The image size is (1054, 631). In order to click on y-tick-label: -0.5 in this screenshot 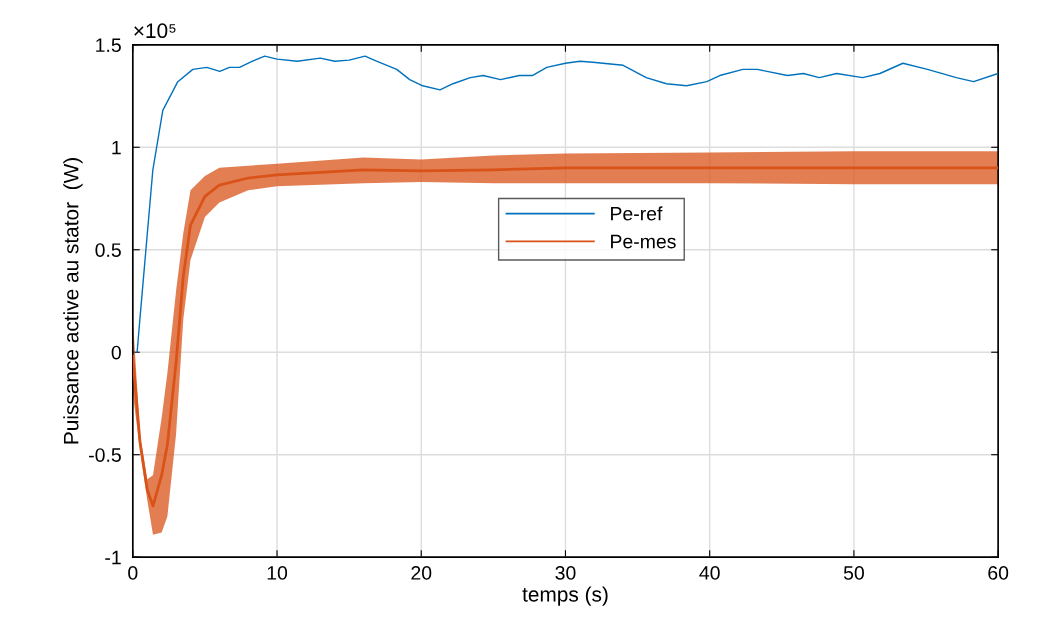, I will do `click(105, 455)`.